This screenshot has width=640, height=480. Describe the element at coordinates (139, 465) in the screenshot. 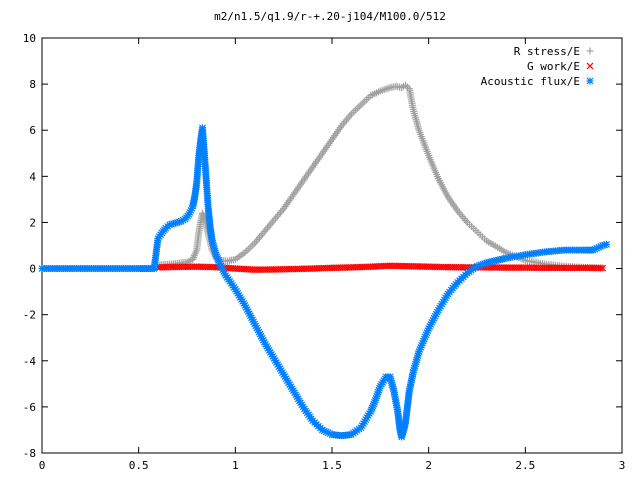

I see `x-tick-label: 0.5` at that location.